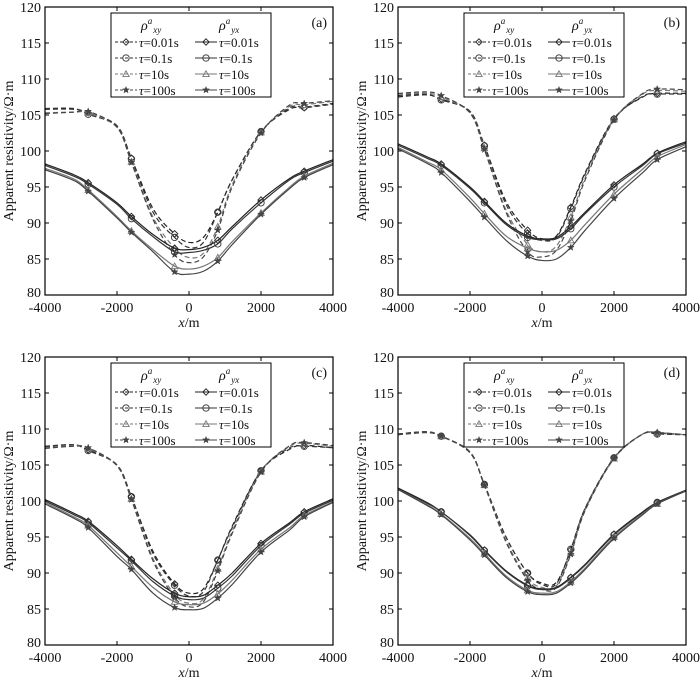  What do you see at coordinates (31, 394) in the screenshot?
I see `y-tick-label: 115` at bounding box center [31, 394].